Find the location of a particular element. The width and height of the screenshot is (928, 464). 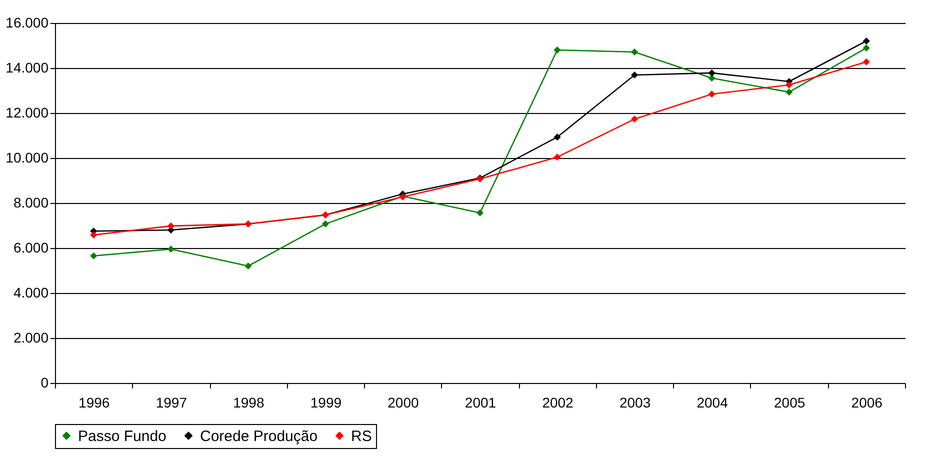

x-tick-label: 2003 is located at coordinates (635, 402).